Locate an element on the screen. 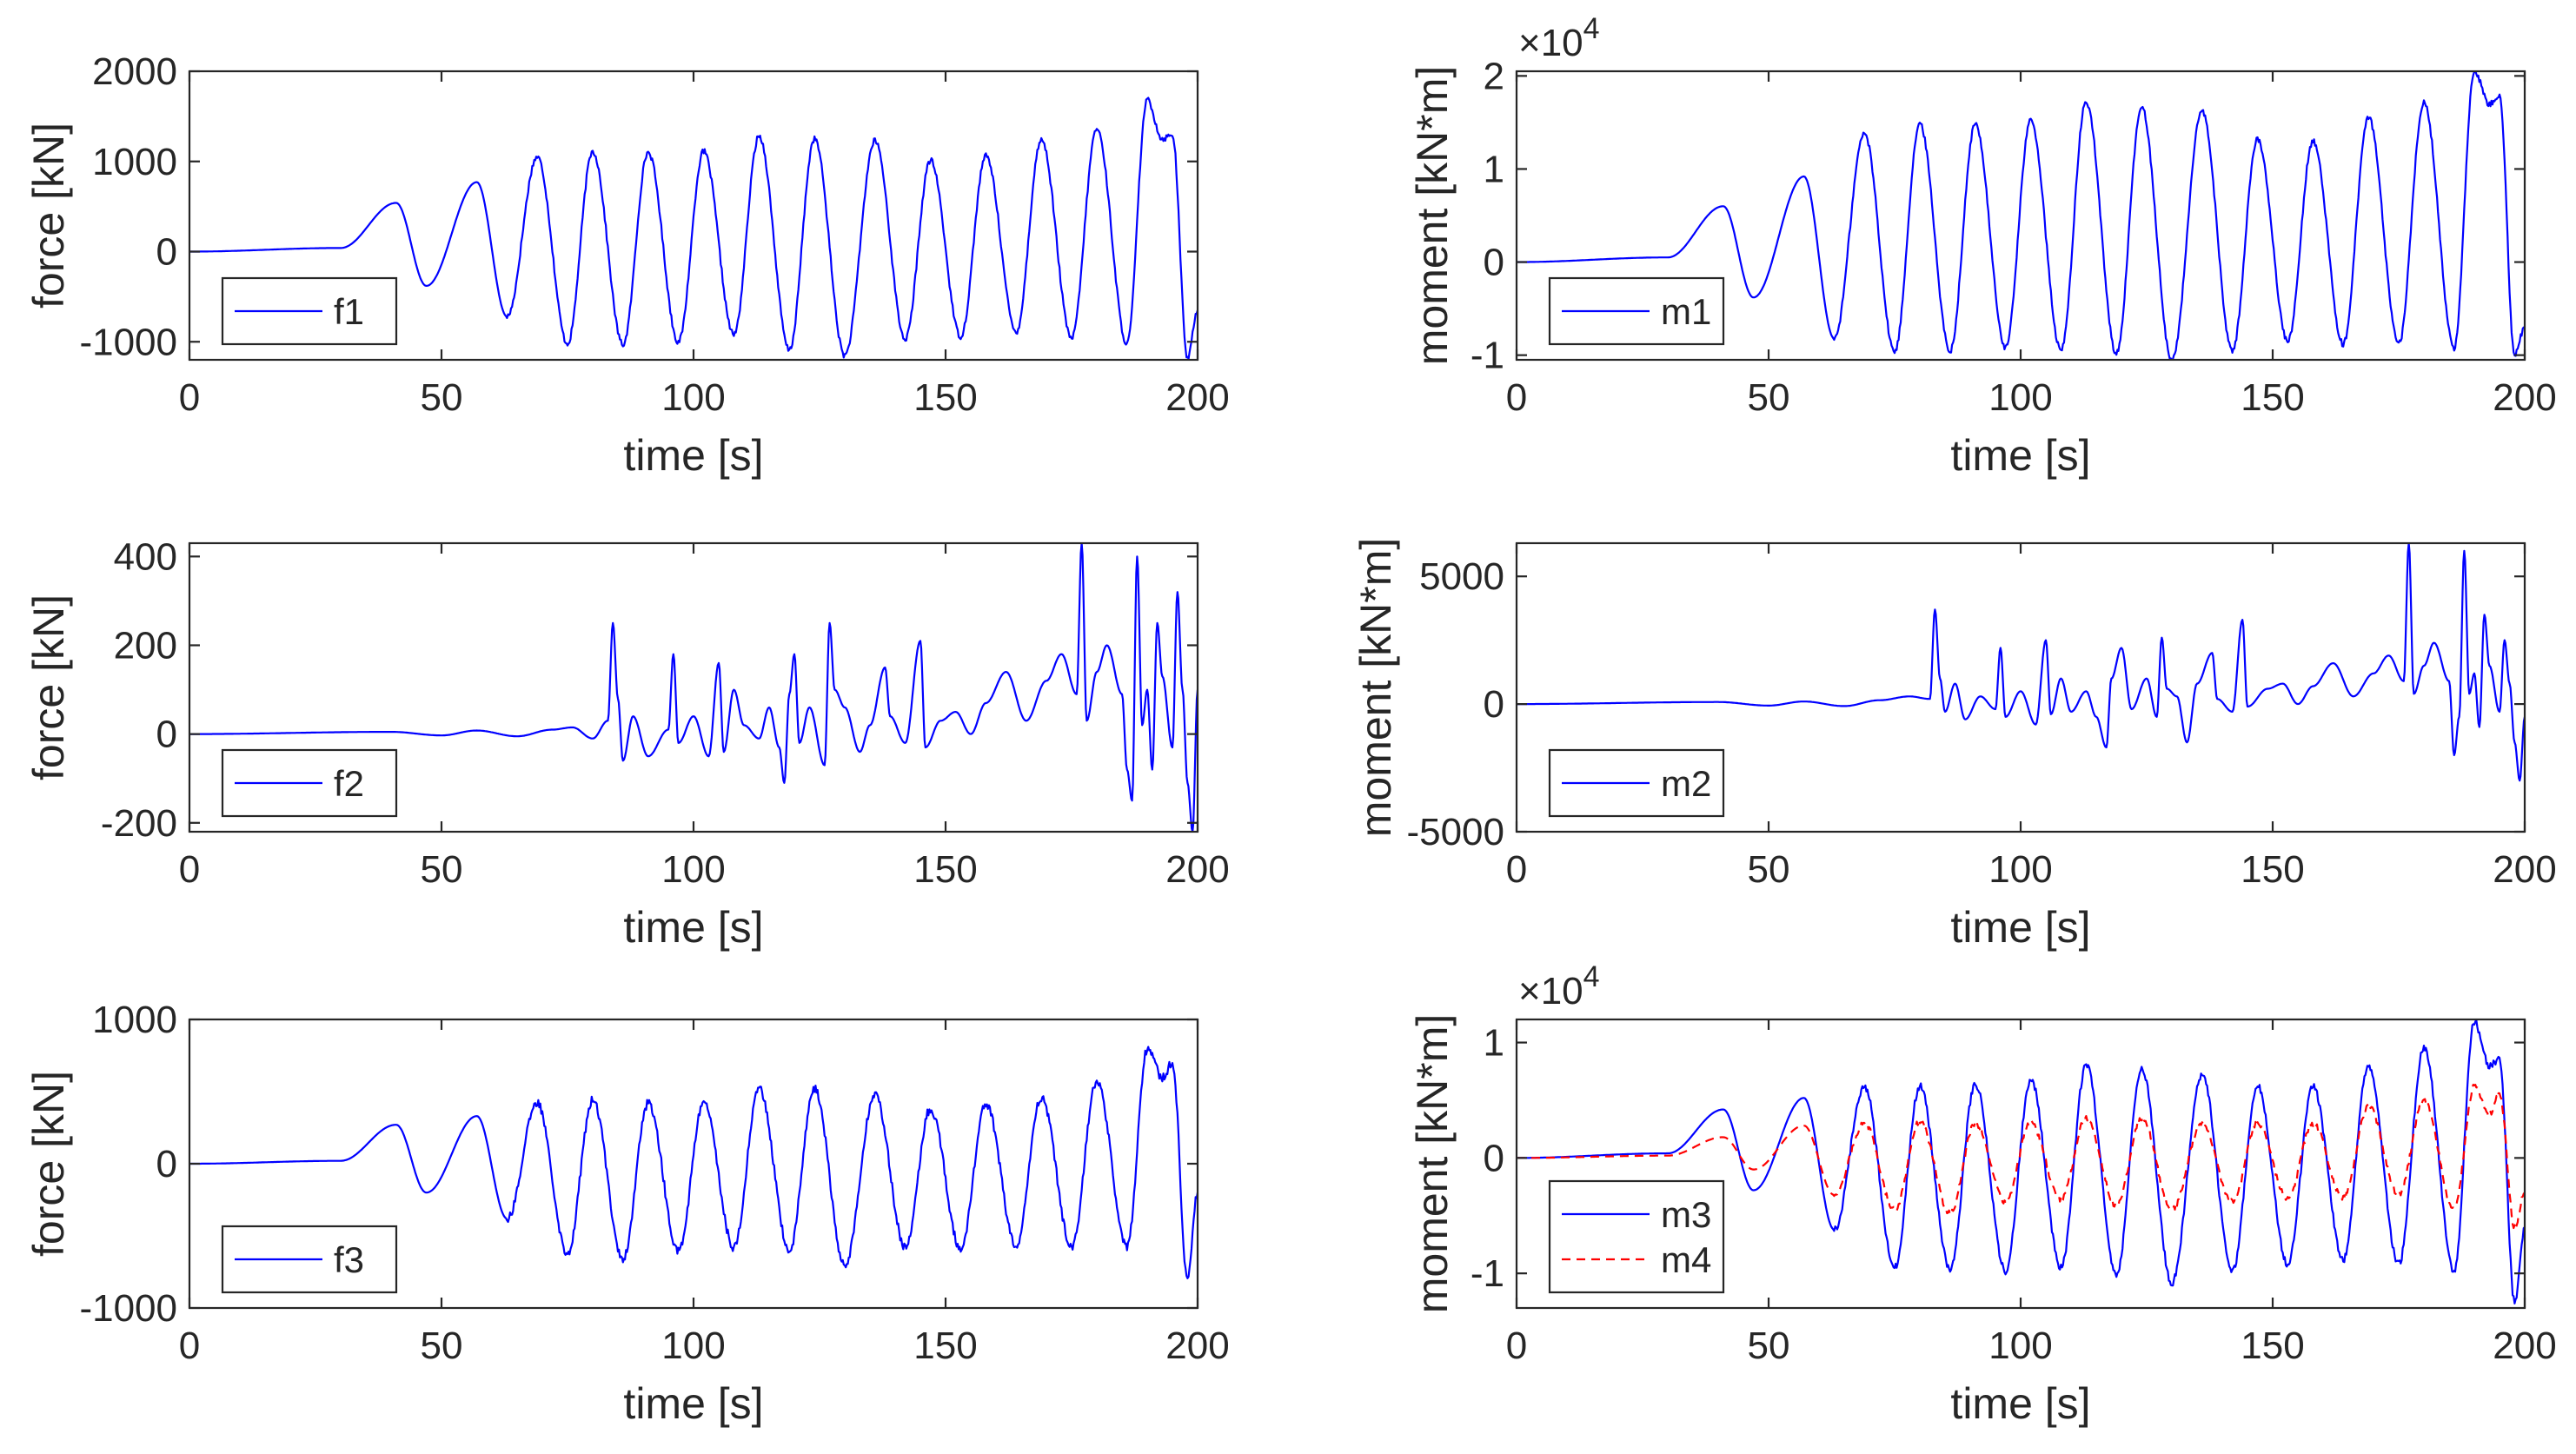 The image size is (2576, 1454). legend: m2 is located at coordinates (1636, 783).